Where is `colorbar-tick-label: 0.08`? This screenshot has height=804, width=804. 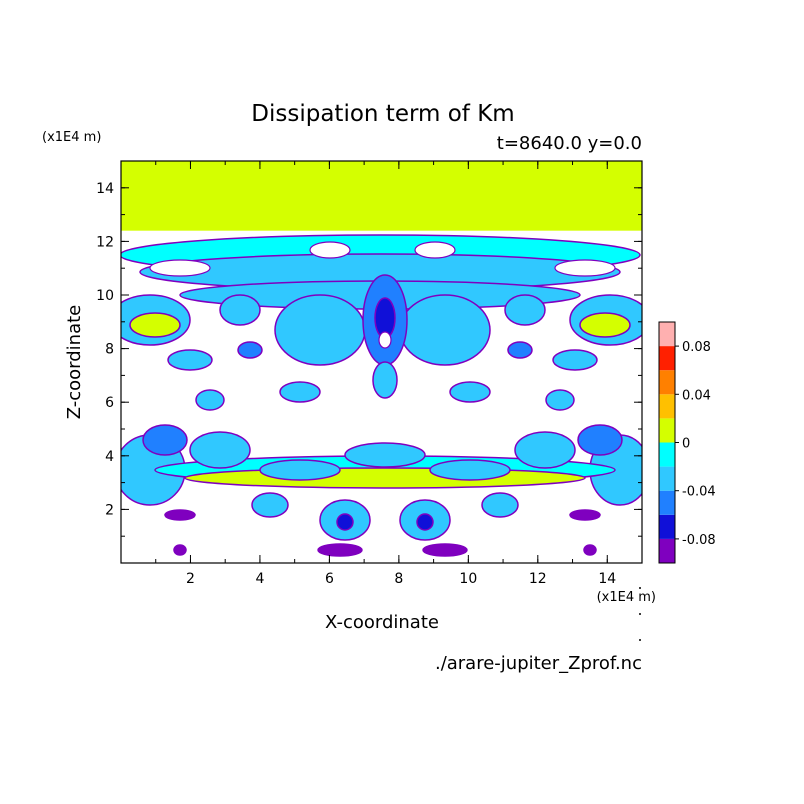 colorbar-tick-label: 0.08 is located at coordinates (696, 347).